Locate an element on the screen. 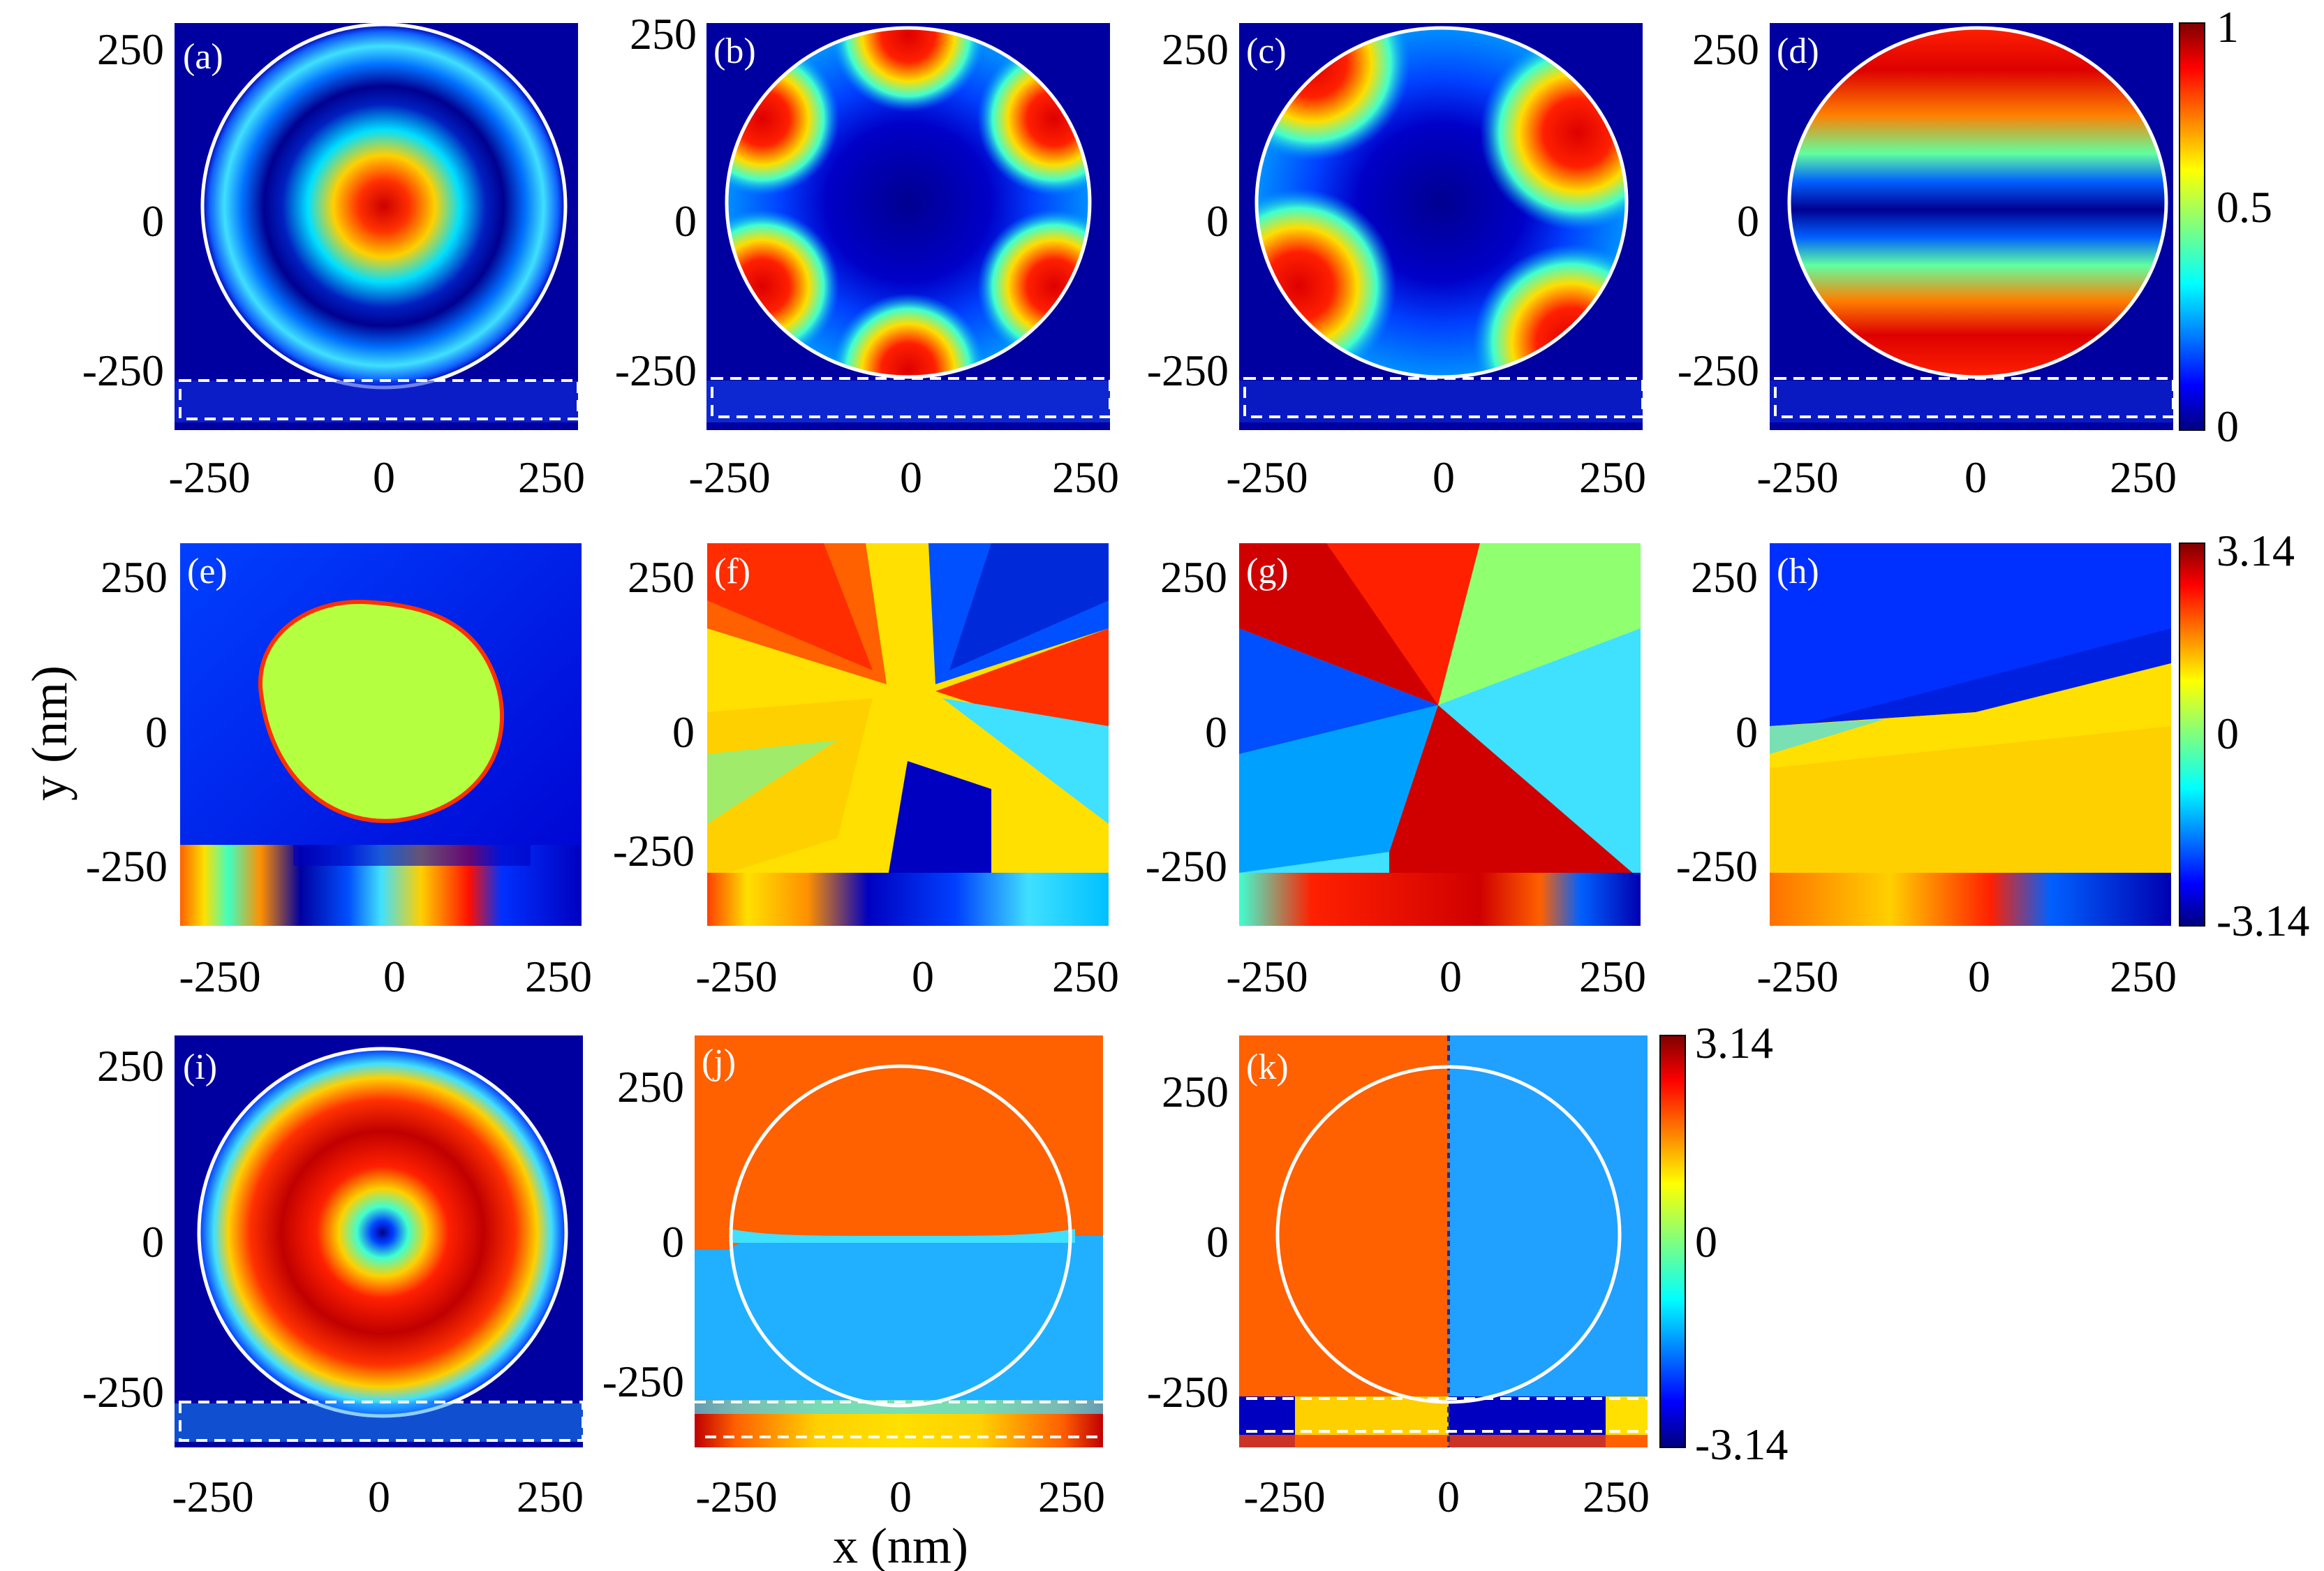 This screenshot has height=1571, width=2324. colorbar-phase-h-top: 3.14 is located at coordinates (2255, 550).